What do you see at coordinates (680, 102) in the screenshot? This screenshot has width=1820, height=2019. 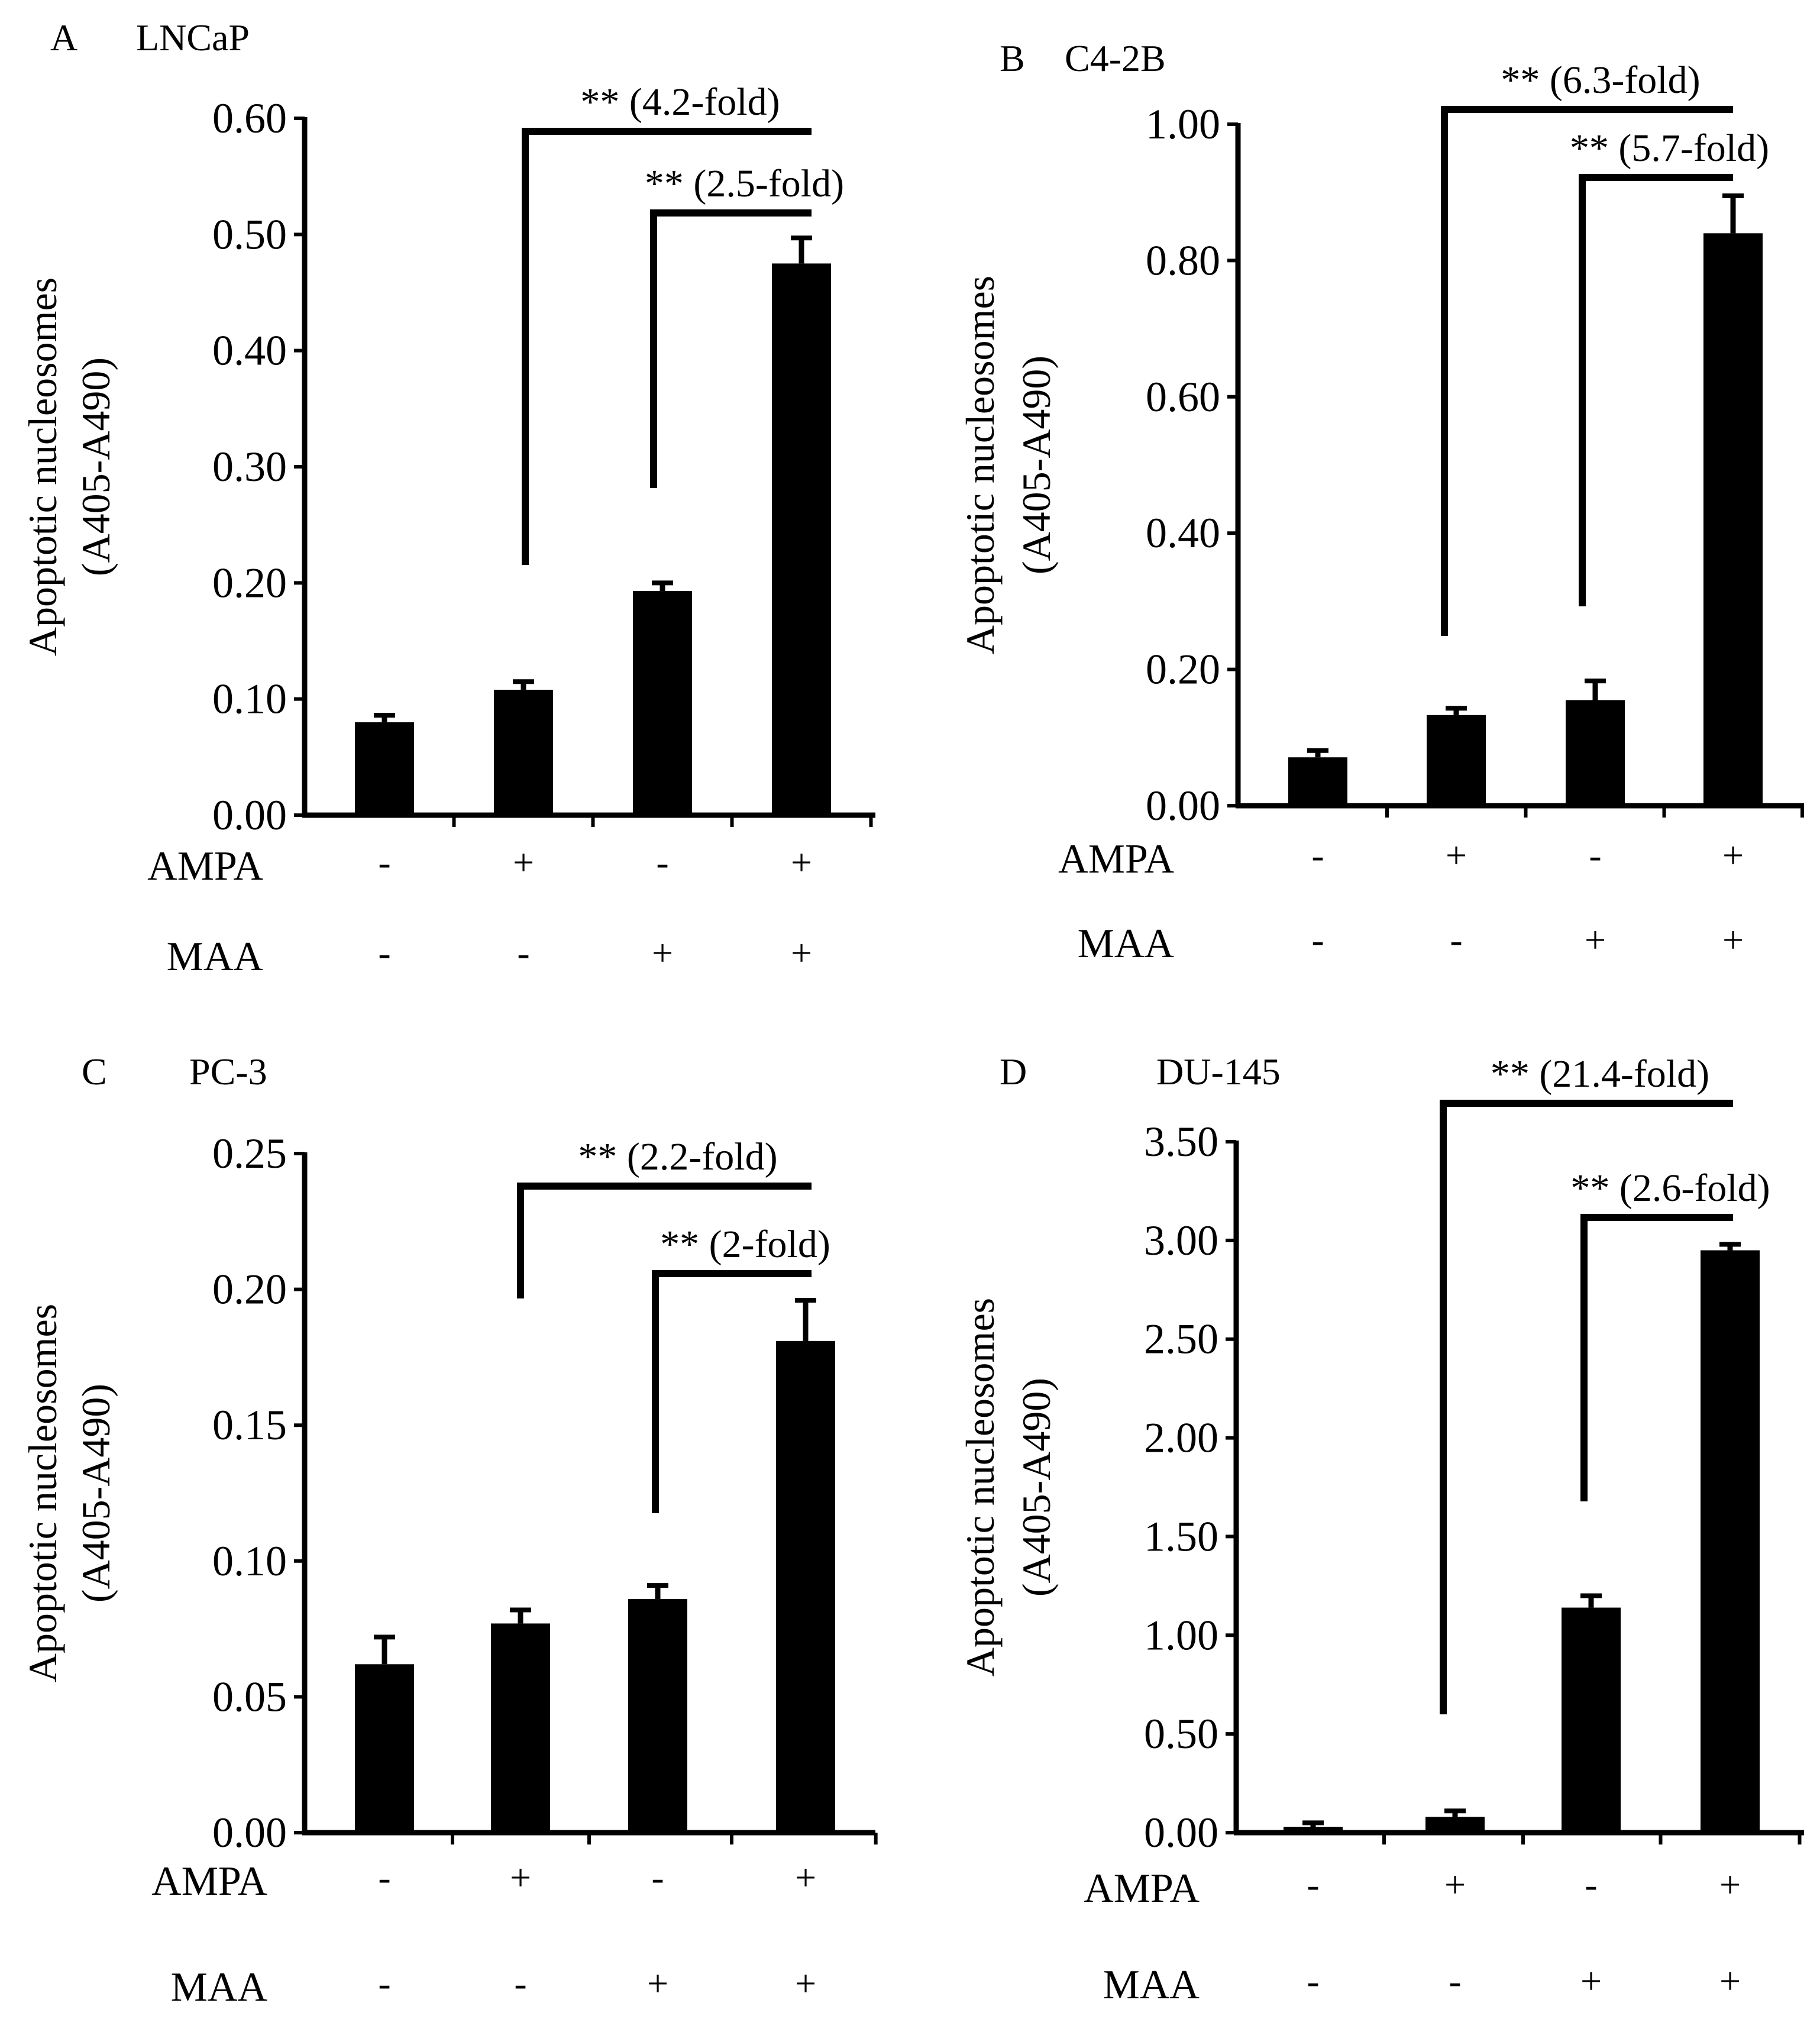 I see `significance-label: ** (4.2-fold)` at bounding box center [680, 102].